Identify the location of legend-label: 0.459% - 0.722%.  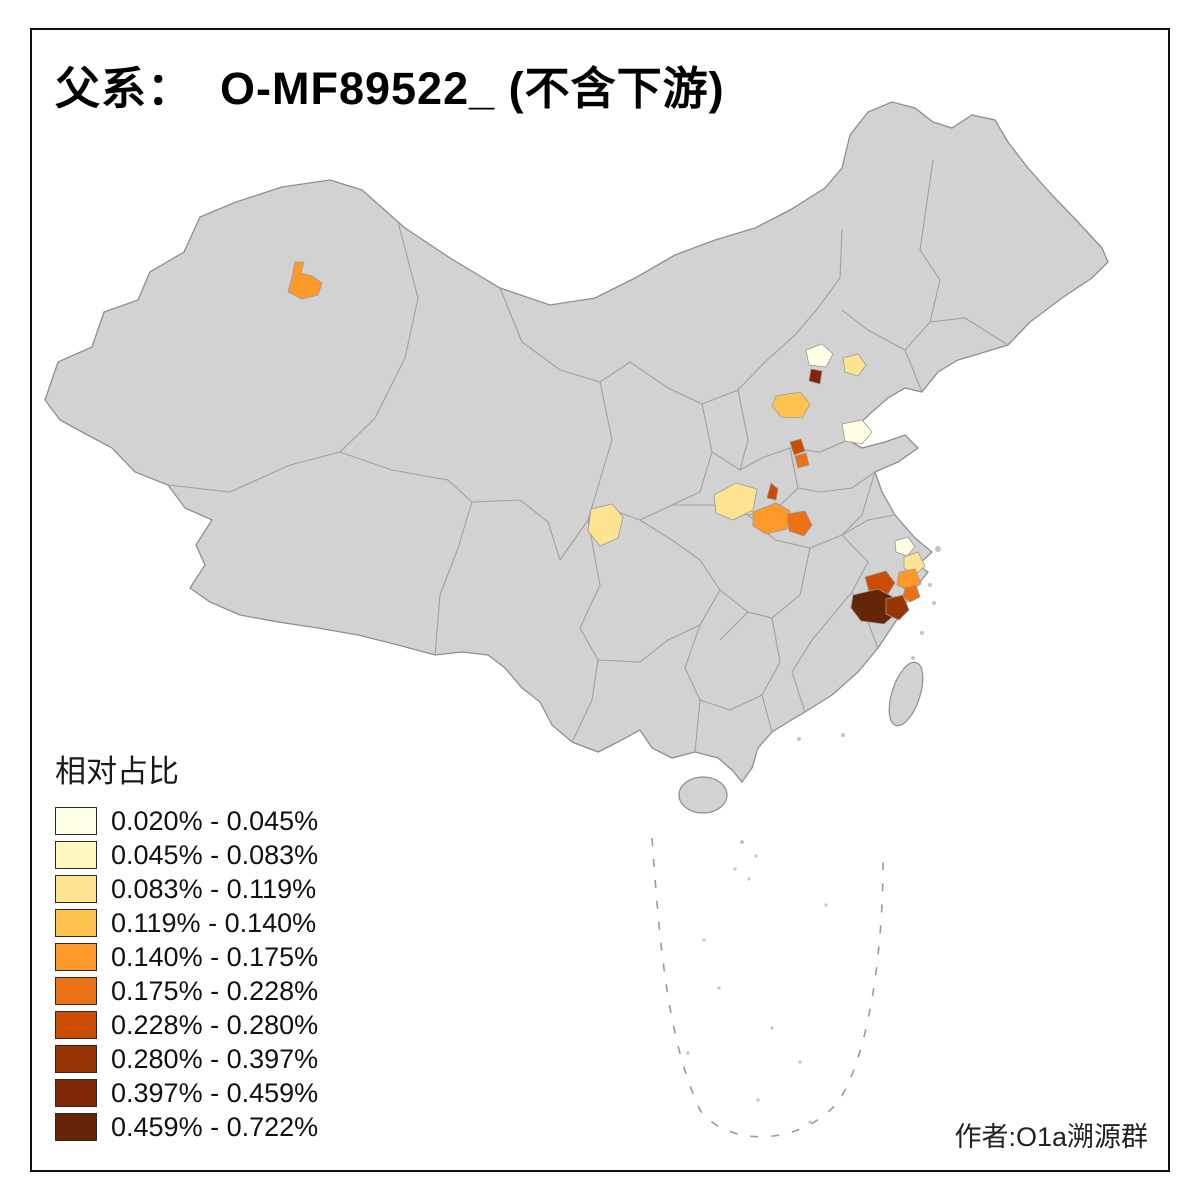
(215, 1127).